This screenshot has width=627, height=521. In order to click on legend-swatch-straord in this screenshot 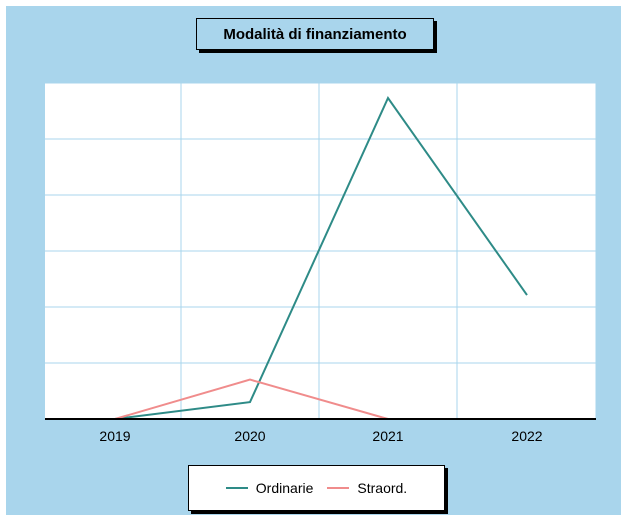, I will do `click(338, 488)`.